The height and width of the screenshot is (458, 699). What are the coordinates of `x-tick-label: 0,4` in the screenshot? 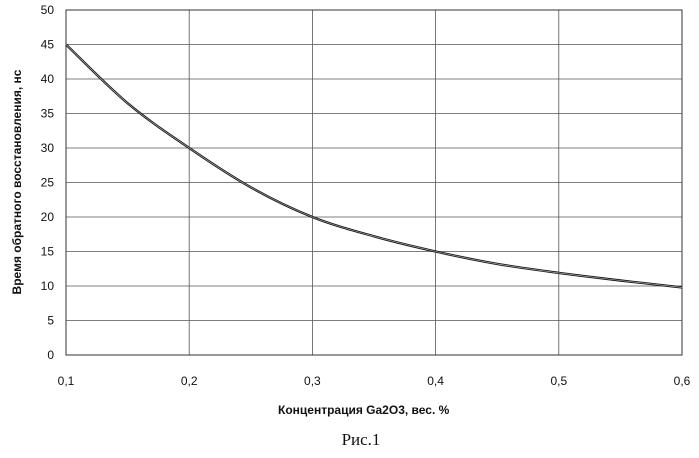 It's located at (435, 381).